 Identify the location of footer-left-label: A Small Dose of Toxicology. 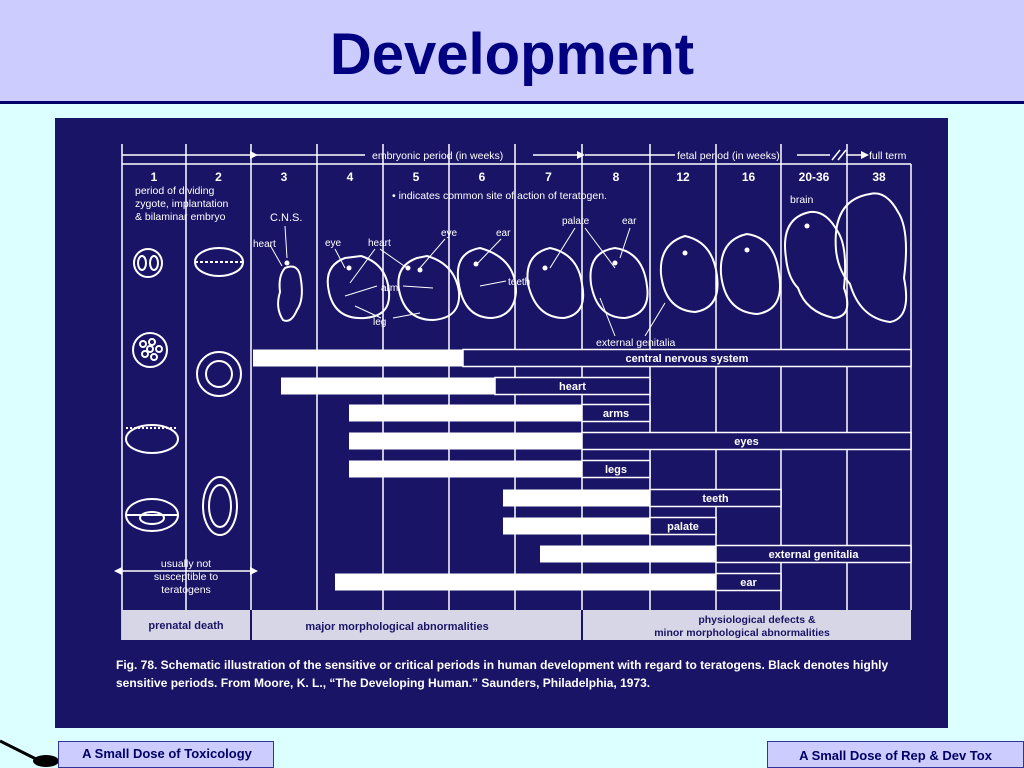
(167, 753).